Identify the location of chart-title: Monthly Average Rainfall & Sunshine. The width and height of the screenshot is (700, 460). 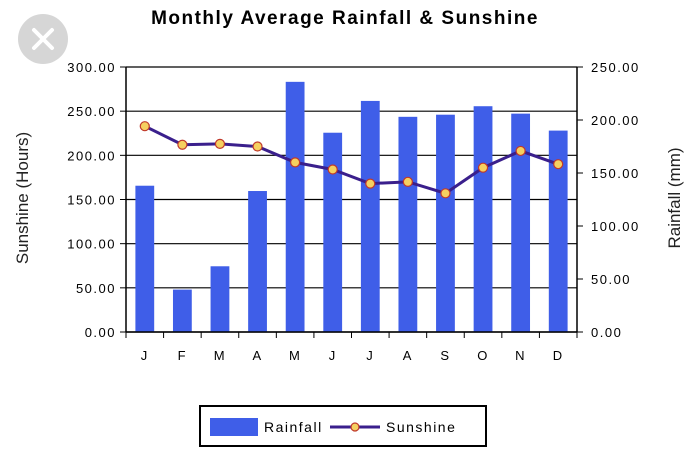
(345, 18).